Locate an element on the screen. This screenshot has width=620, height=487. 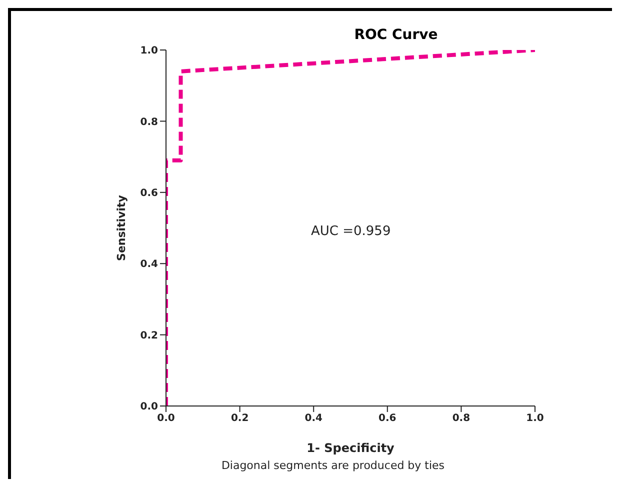
text: Diagonal segments are produced by ties is located at coordinates (333, 465).